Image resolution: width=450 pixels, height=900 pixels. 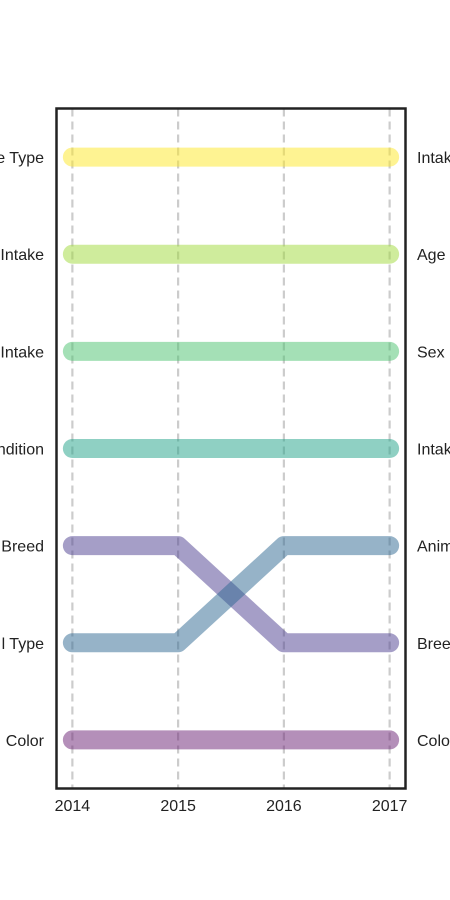 What do you see at coordinates (23, 644) in the screenshot?
I see `left-rank-label: l Type` at bounding box center [23, 644].